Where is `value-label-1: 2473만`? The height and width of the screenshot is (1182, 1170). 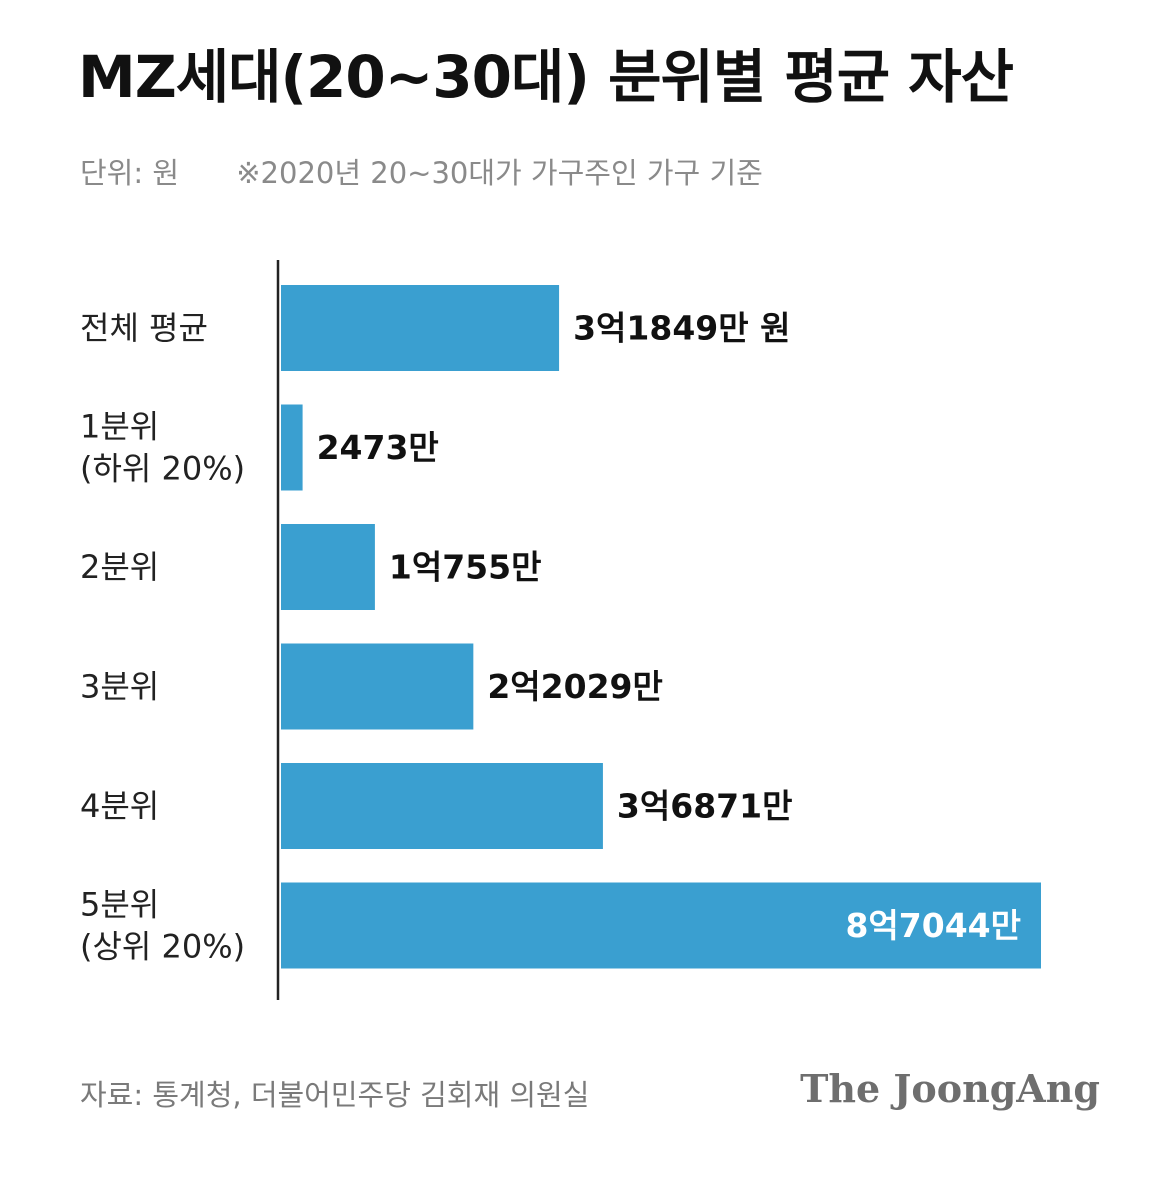
value-label-1: 2473만 is located at coordinates (378, 447).